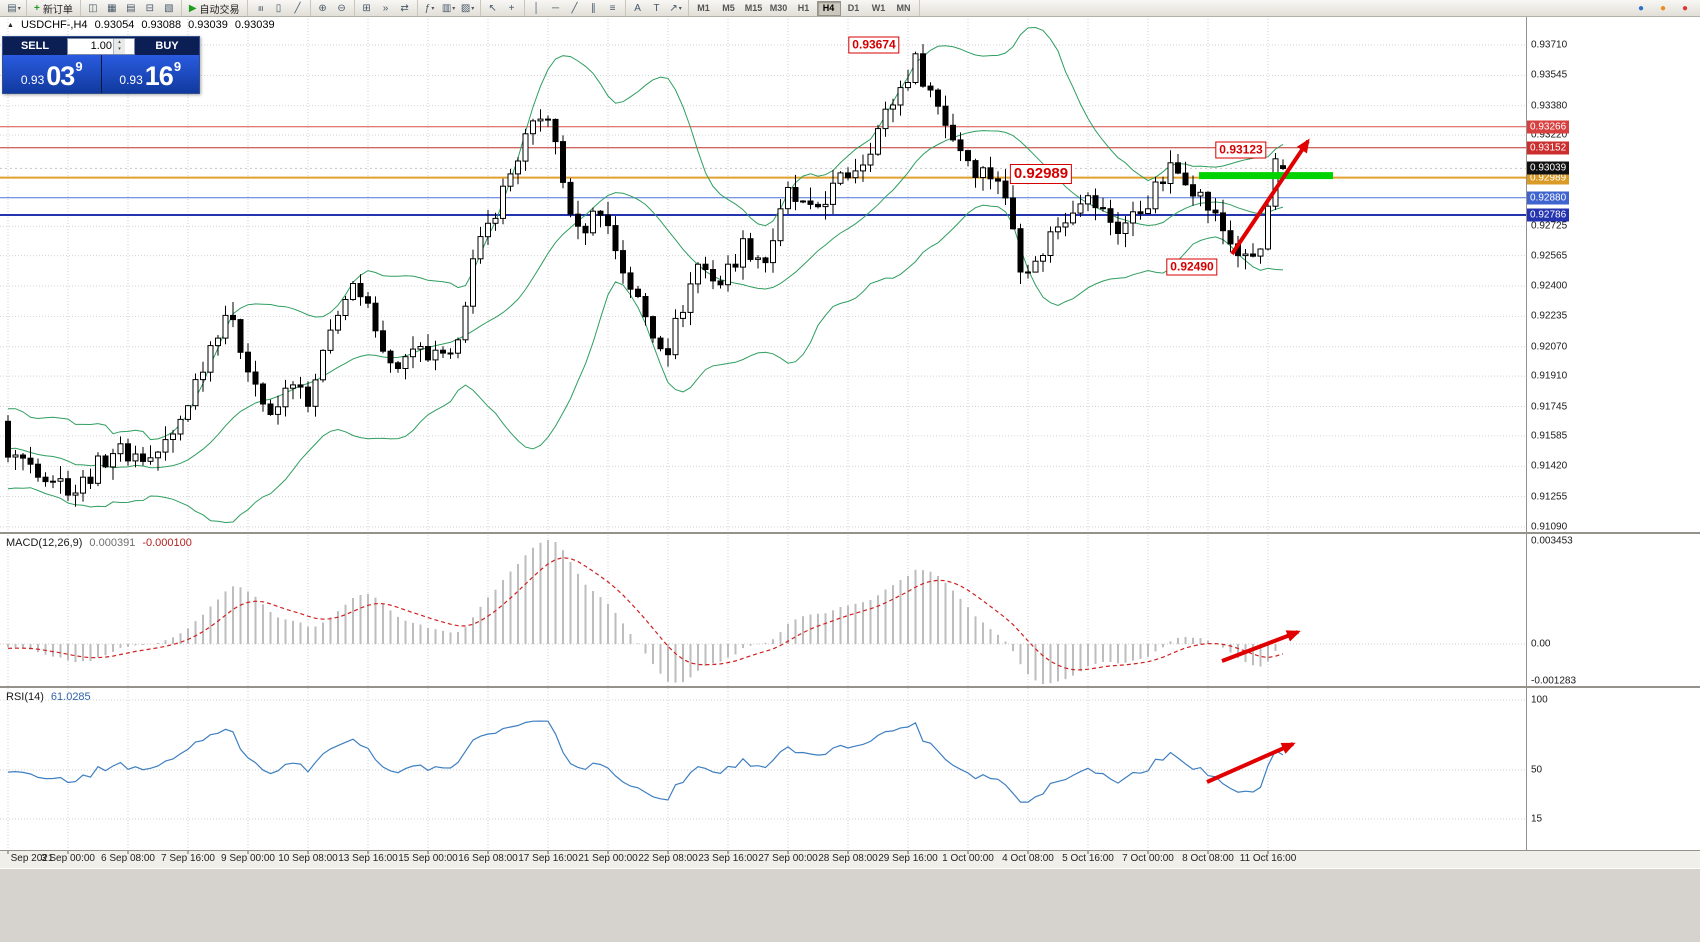 The width and height of the screenshot is (1700, 942). What do you see at coordinates (112, 8) in the screenshot?
I see `data-window-icon: ▦` at bounding box center [112, 8].